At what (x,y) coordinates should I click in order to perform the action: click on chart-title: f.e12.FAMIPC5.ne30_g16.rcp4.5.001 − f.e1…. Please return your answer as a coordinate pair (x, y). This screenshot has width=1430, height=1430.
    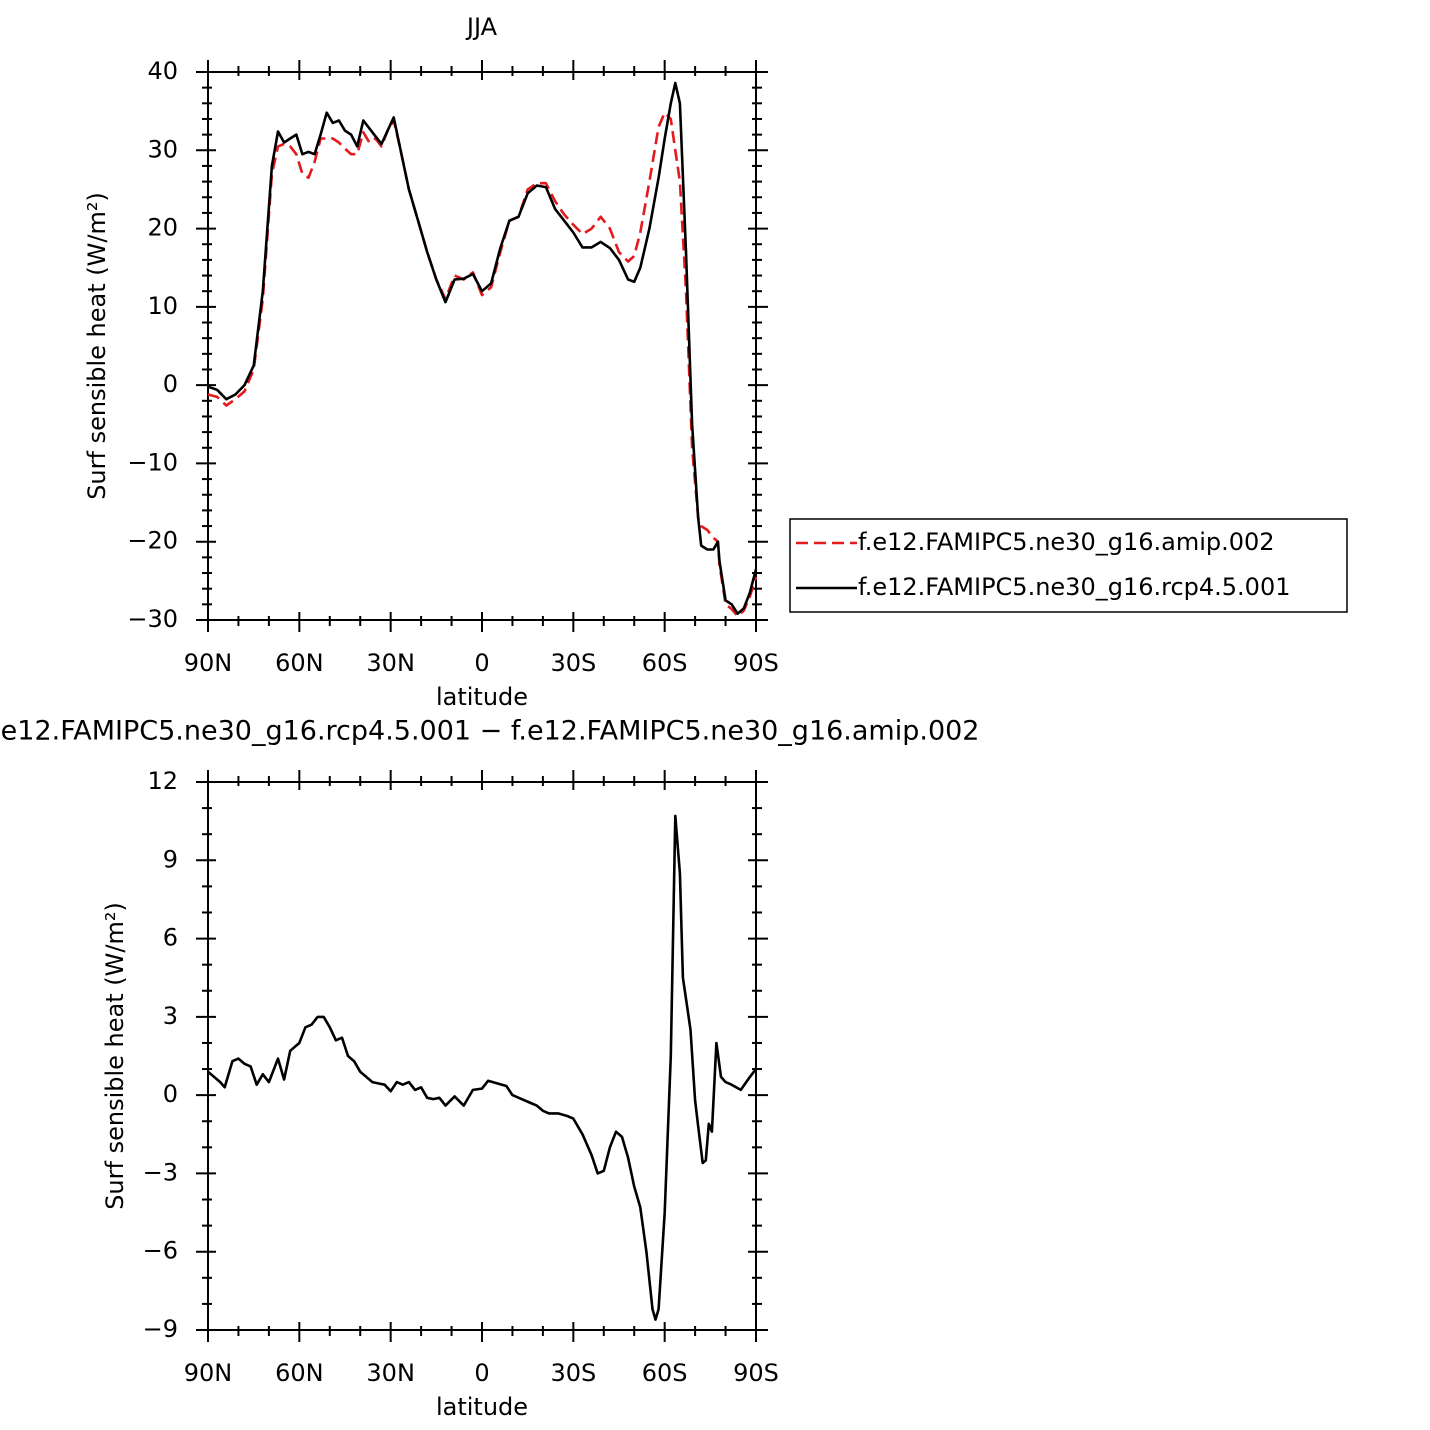
    Looking at the image, I should click on (489, 731).